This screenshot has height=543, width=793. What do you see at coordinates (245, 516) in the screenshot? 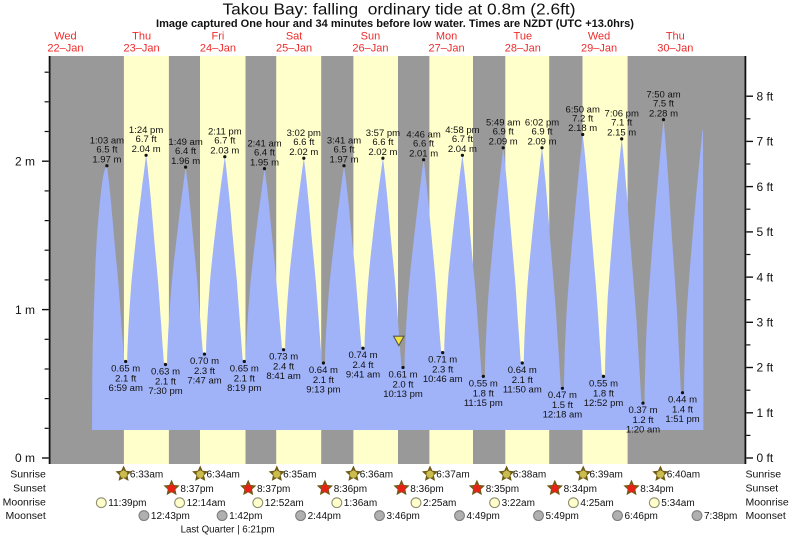
I see `svg-text: 1:42pm` at bounding box center [245, 516].